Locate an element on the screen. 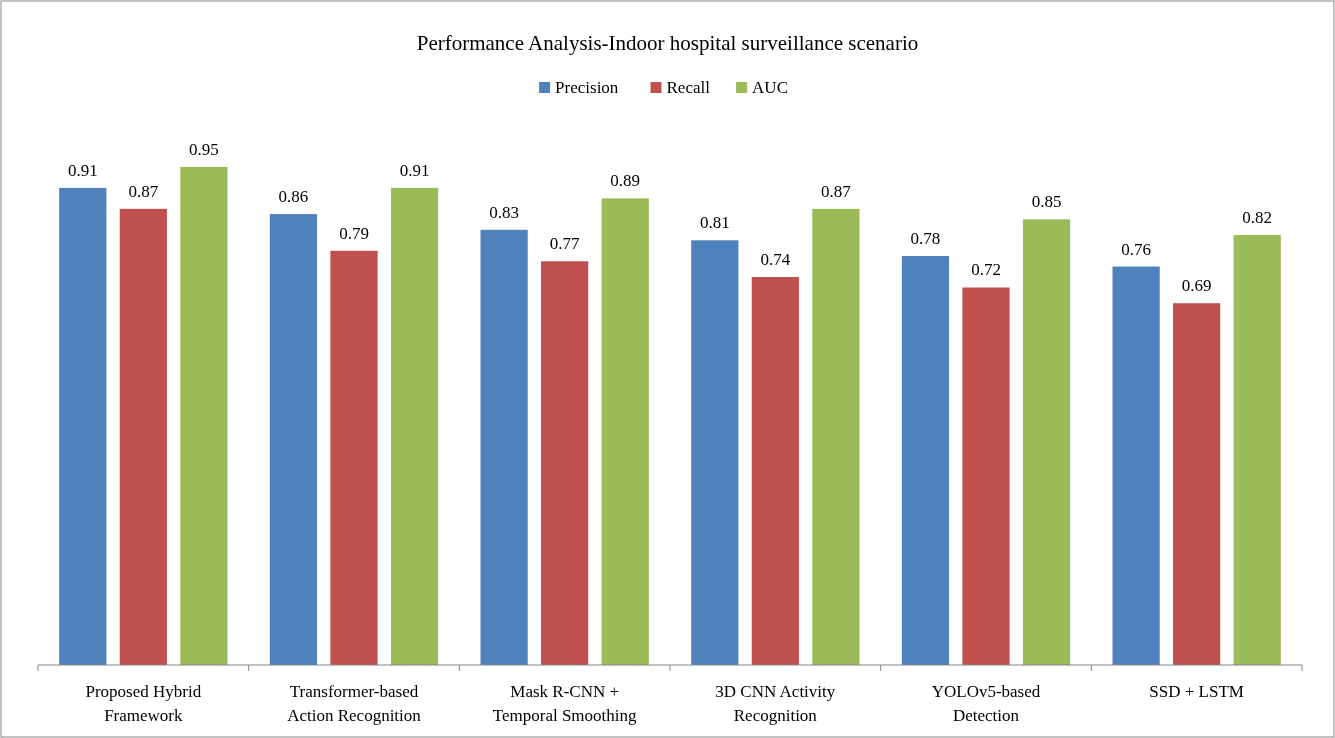  data-label: 0.85 is located at coordinates (1046, 202).